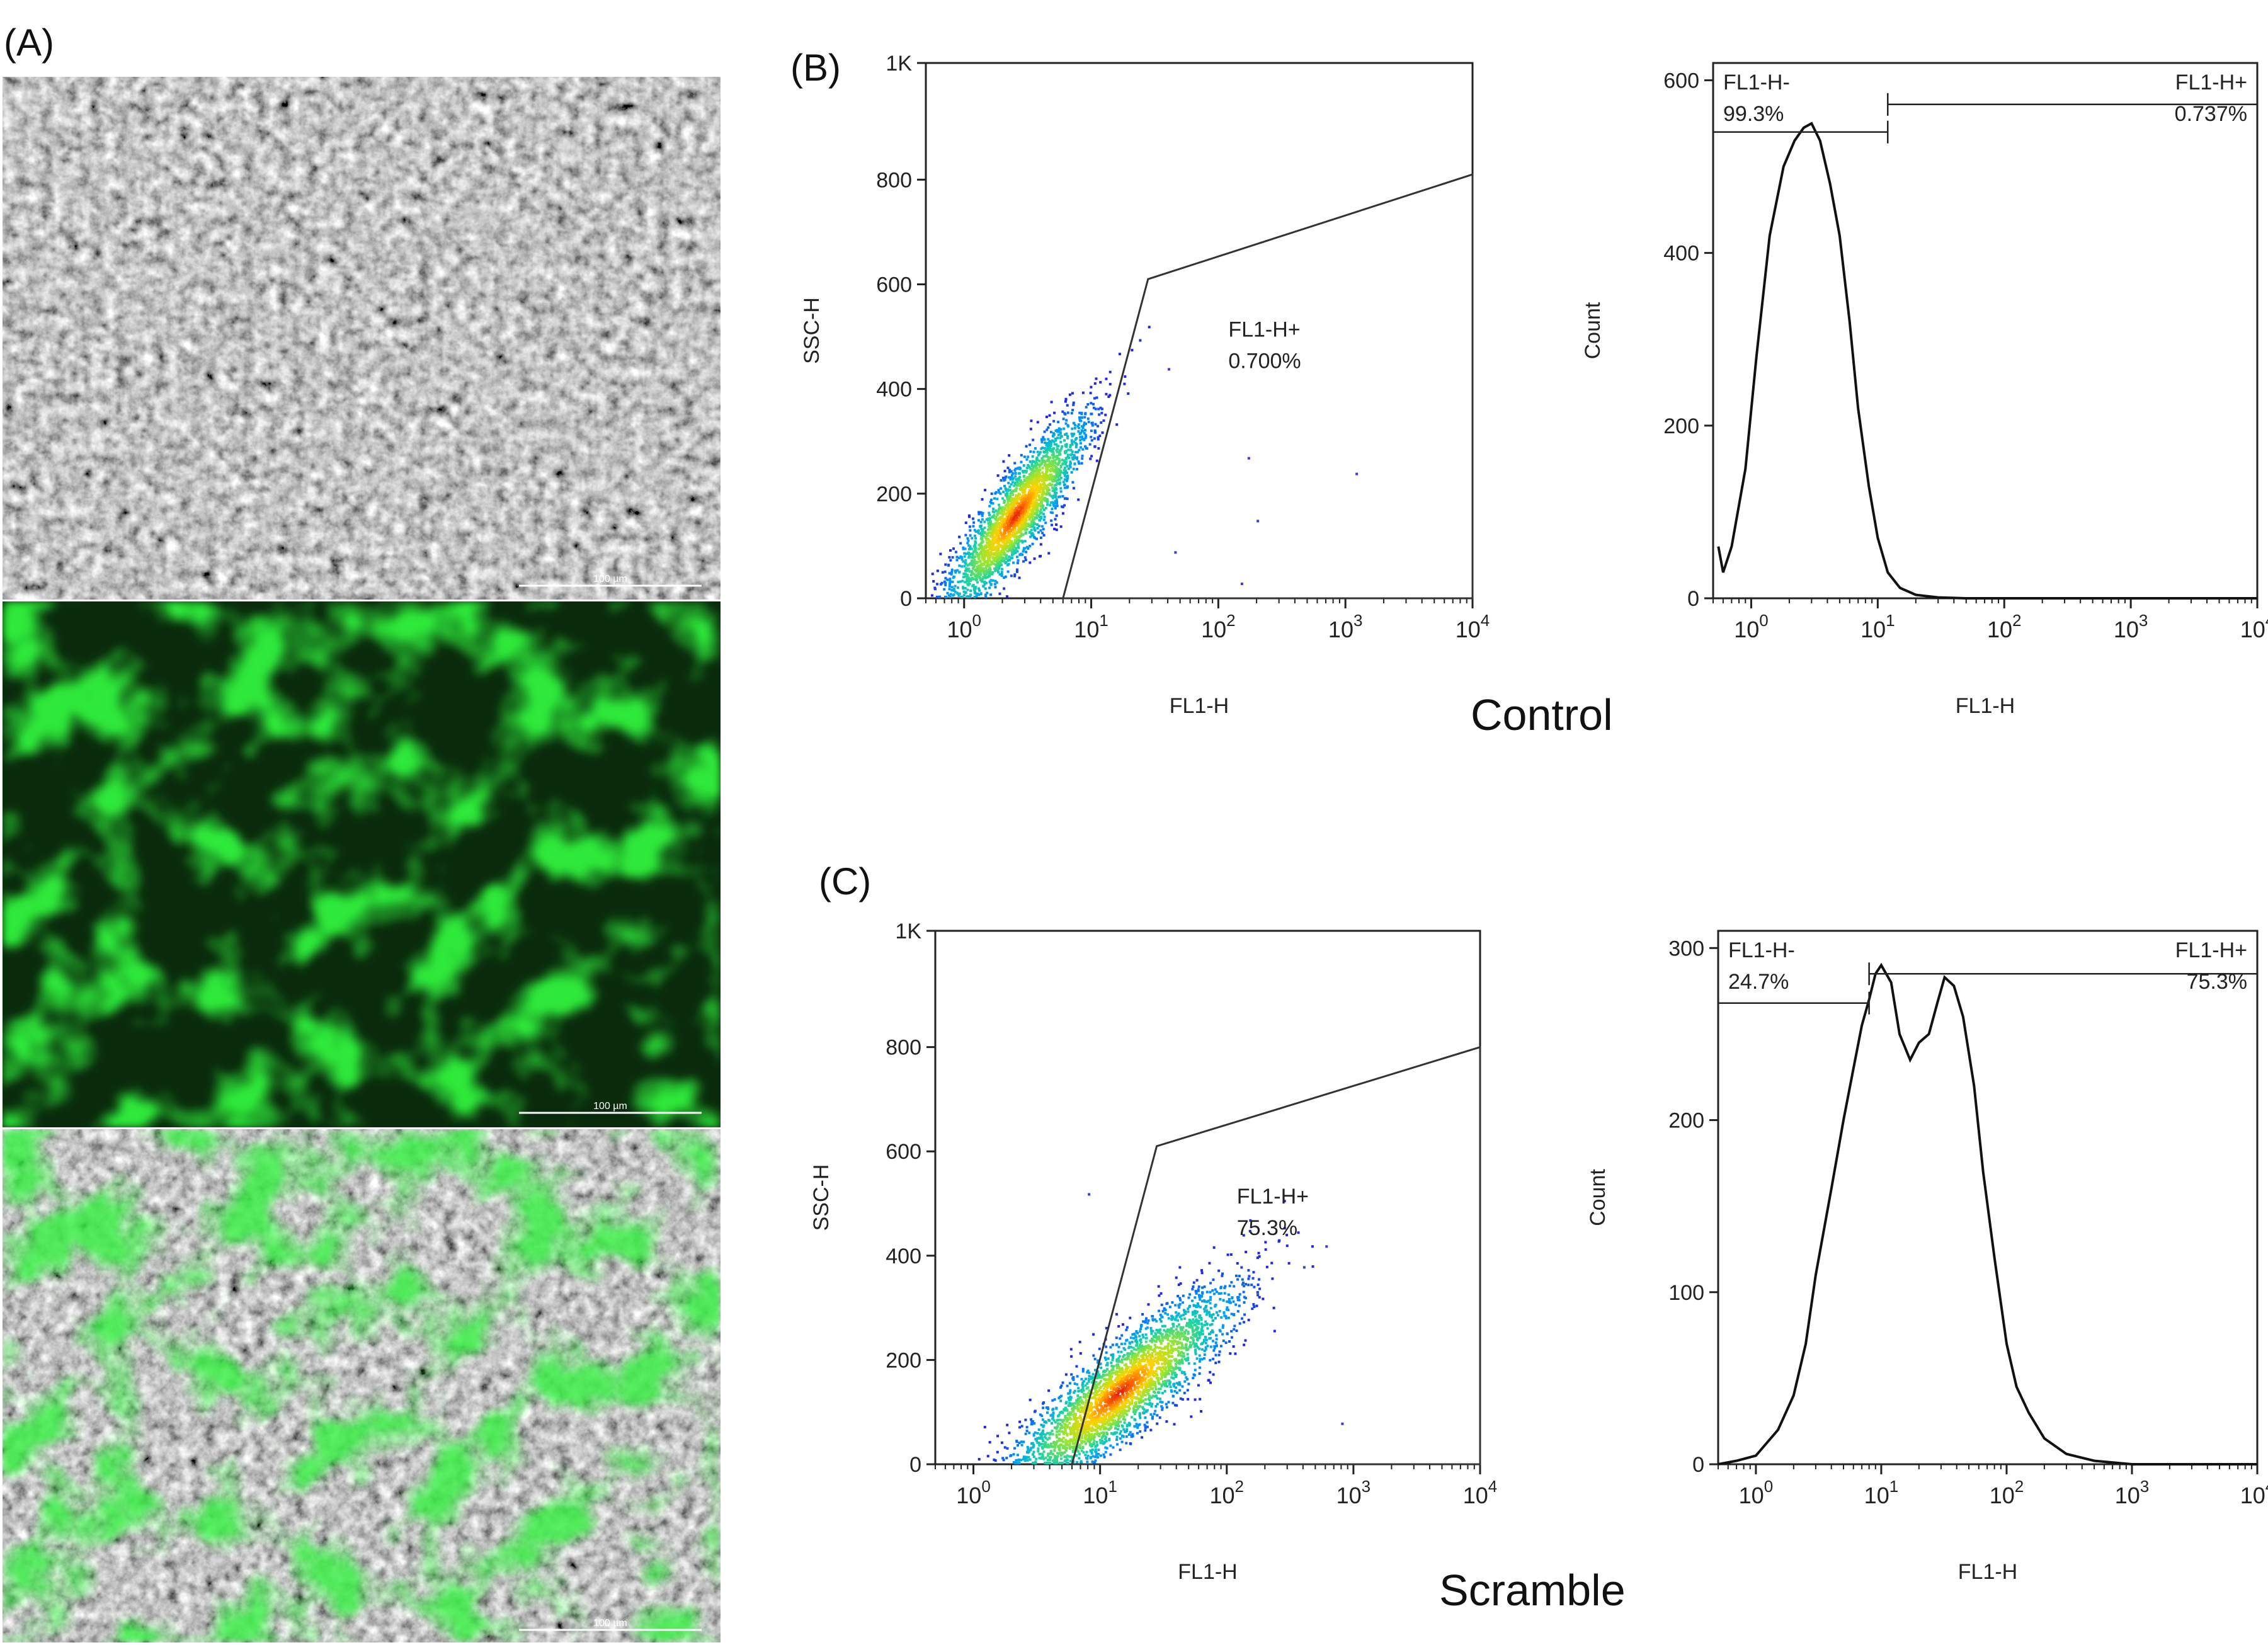 The image size is (2268, 1645). What do you see at coordinates (1751, 626) in the screenshot?
I see `x-tick-label: 100` at bounding box center [1751, 626].